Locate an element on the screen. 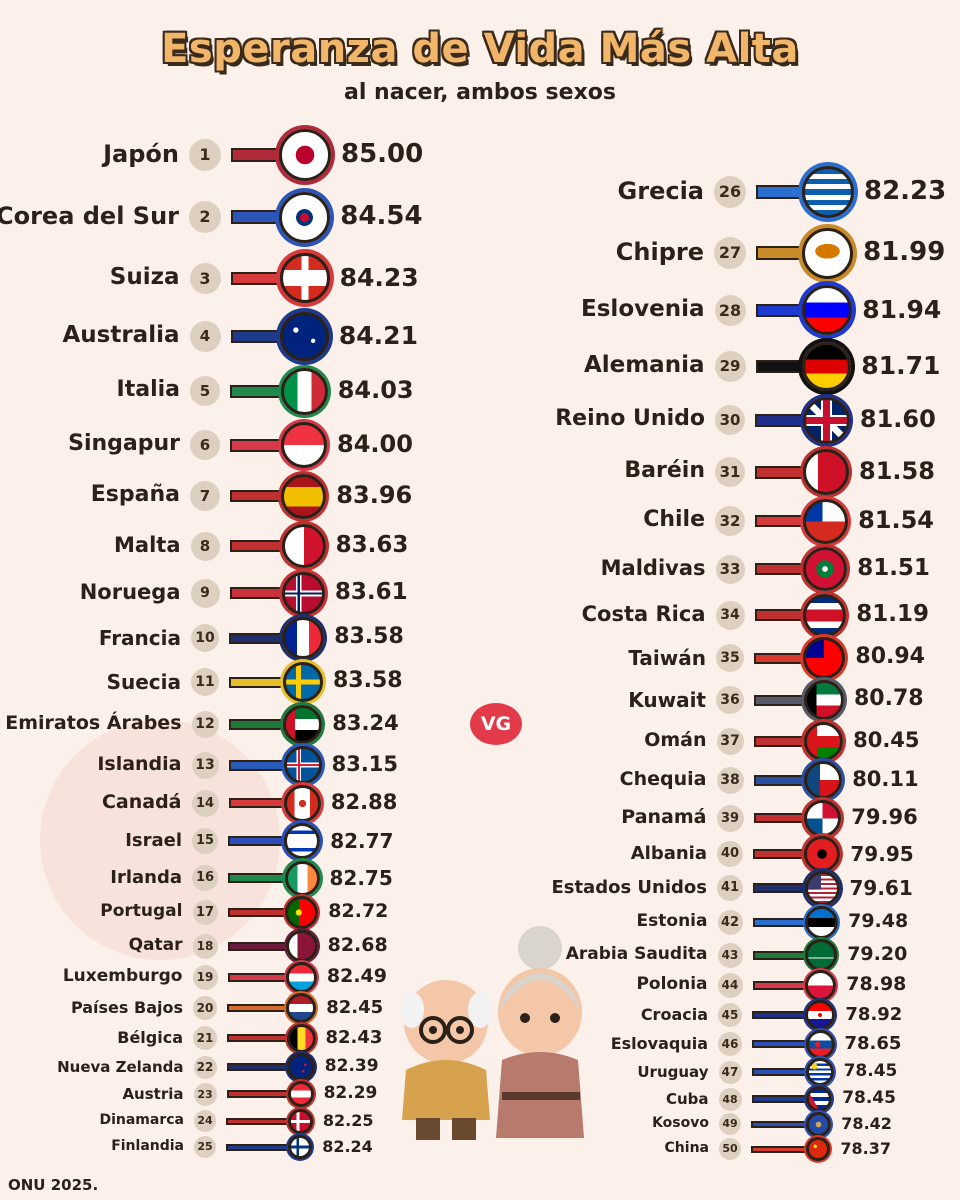 The height and width of the screenshot is (1200, 960). country-label: Albania is located at coordinates (668, 853).